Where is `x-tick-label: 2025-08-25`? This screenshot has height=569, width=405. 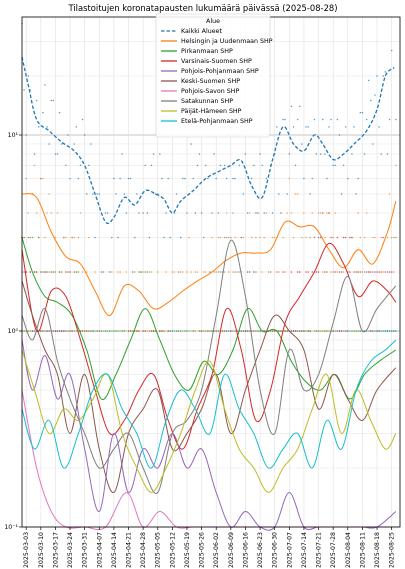 x-tick-label: 2025-08-25 is located at coordinates (392, 550).